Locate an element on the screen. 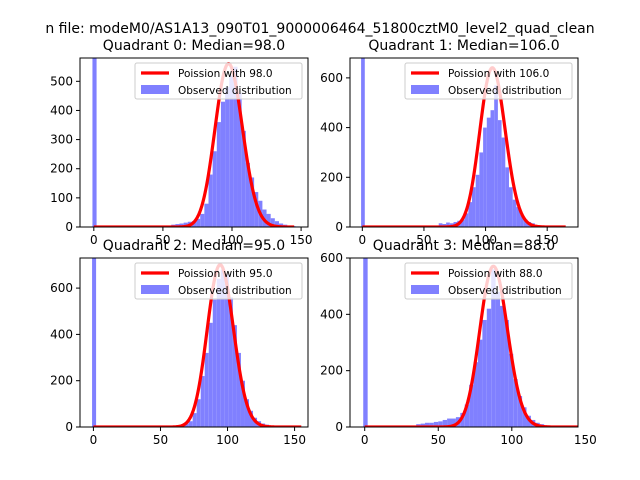 This screenshot has width=640, height=480. quadrant-3-y-tick-label: 200 is located at coordinates (331, 371).